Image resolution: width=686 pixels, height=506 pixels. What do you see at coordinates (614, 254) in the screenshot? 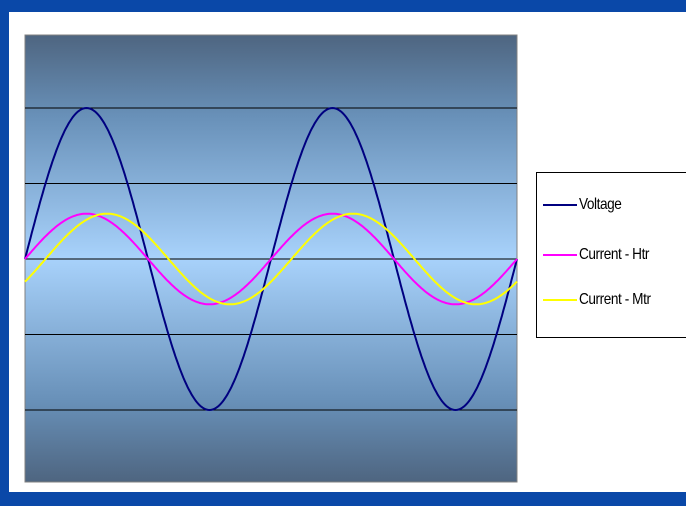
I see `legend-label-current-htr: Current - Htr` at bounding box center [614, 254].